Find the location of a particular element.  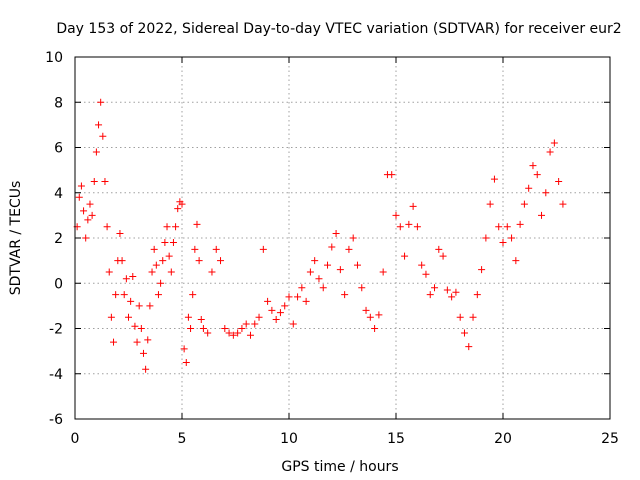

x-tick-label: 25 is located at coordinates (610, 439).